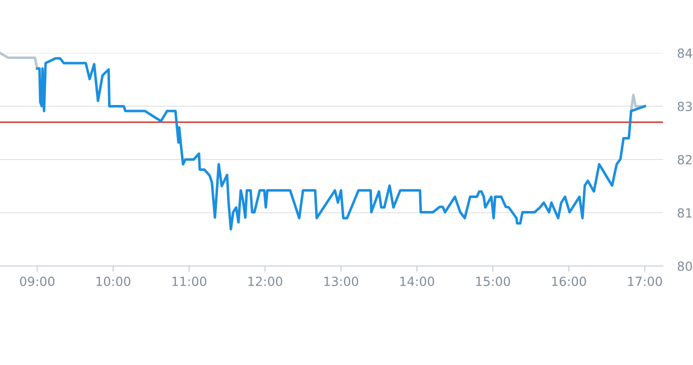 This screenshot has height=365, width=693. What do you see at coordinates (685, 213) in the screenshot?
I see `y-tick-label: 81` at bounding box center [685, 213].